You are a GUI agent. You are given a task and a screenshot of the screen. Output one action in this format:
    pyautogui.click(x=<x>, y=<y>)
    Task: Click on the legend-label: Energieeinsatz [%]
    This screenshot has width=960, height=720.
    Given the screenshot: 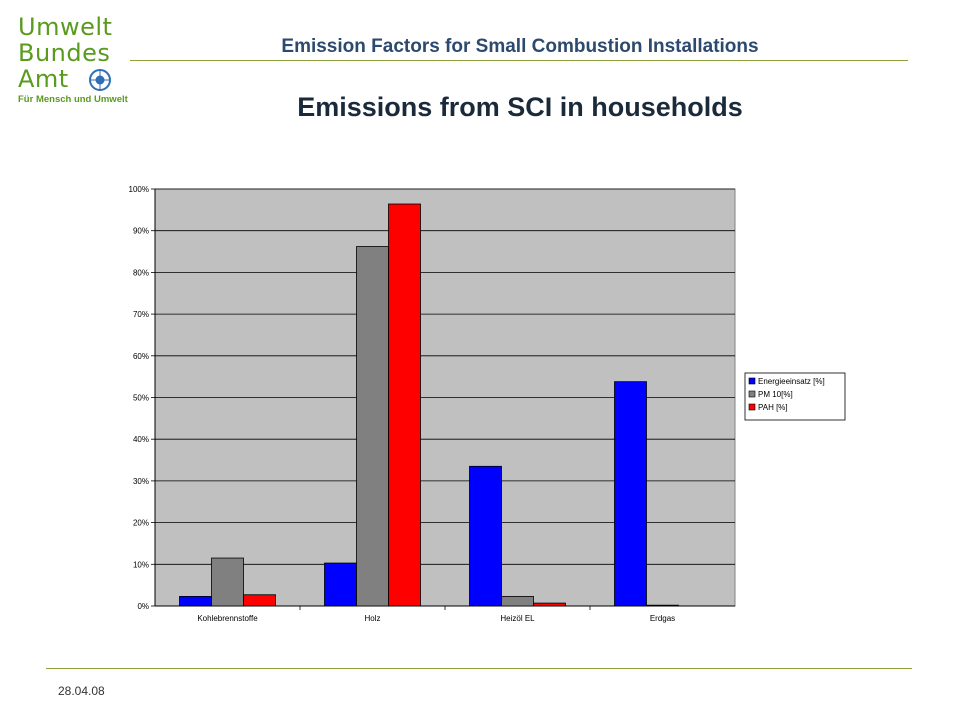 What is the action you would take?
    pyautogui.click(x=791, y=381)
    